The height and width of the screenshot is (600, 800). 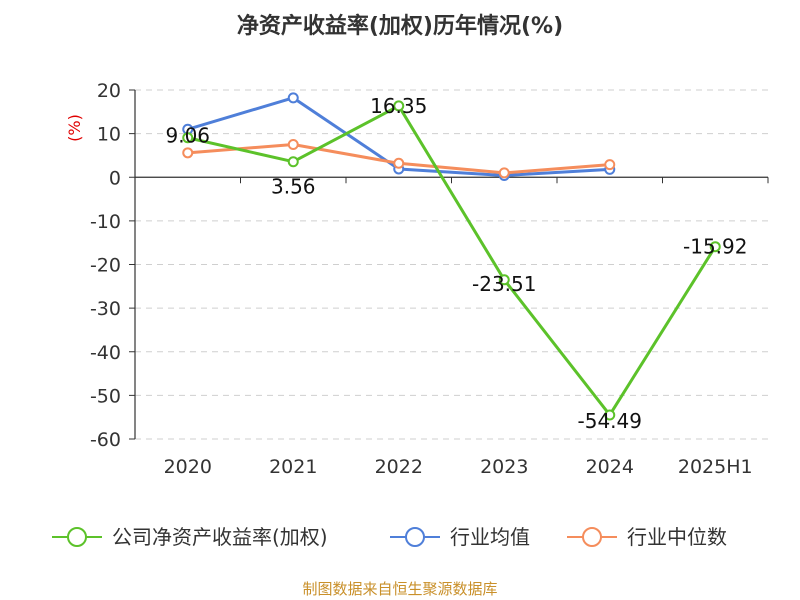 I want to click on legend-label: 行业均值, so click(x=490, y=537).